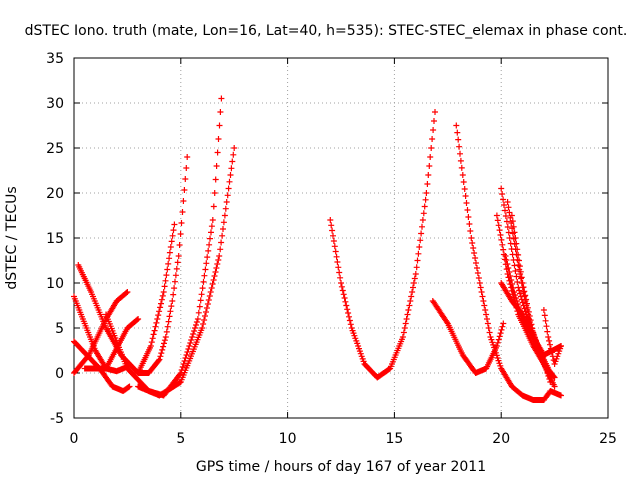 The width and height of the screenshot is (640, 480). What do you see at coordinates (394, 439) in the screenshot?
I see `x-tick-label: 15` at bounding box center [394, 439].